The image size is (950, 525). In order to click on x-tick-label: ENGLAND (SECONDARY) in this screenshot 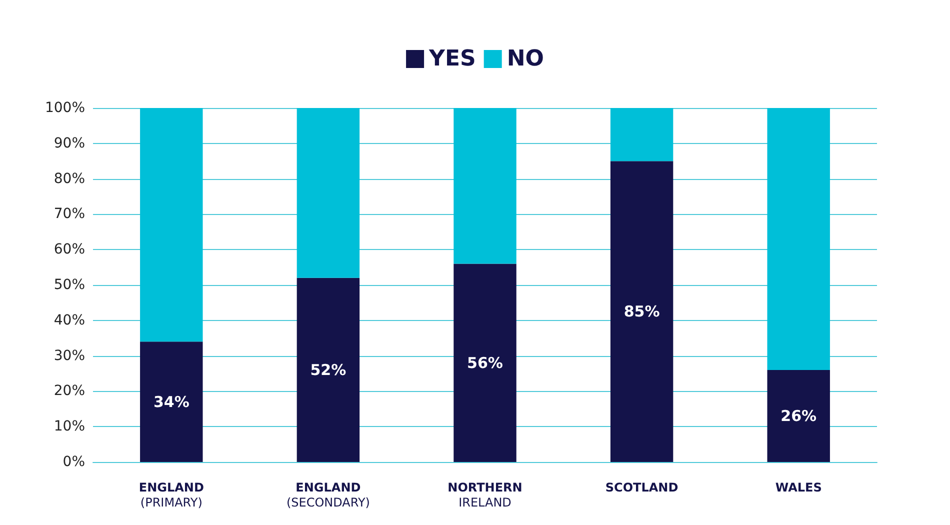, I will do `click(328, 495)`.